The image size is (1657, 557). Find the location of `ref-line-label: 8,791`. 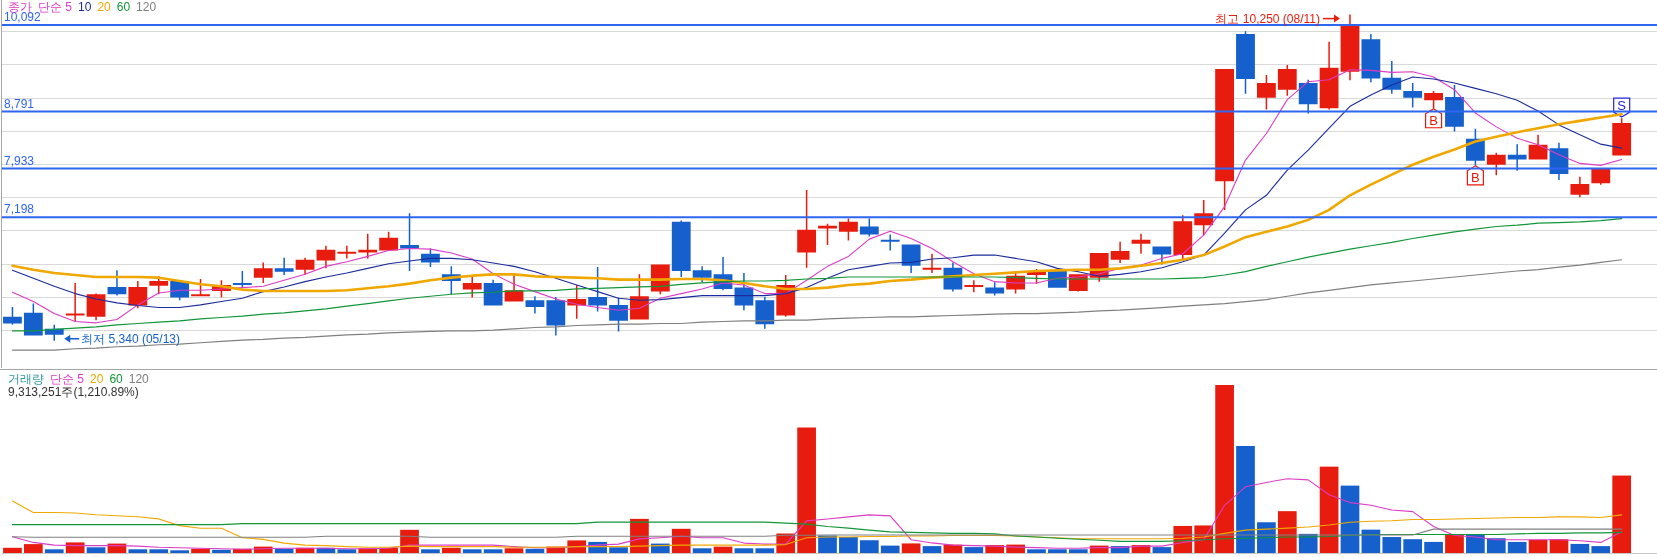

ref-line-label: 8,791 is located at coordinates (19, 103).